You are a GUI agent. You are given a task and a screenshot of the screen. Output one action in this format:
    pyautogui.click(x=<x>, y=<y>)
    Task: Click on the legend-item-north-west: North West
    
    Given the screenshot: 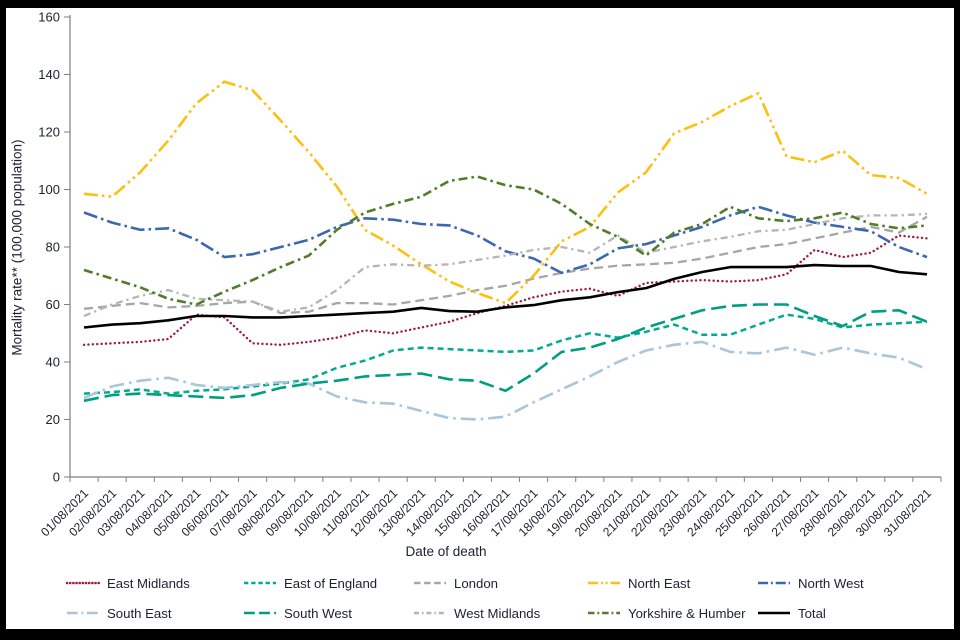 What is the action you would take?
    pyautogui.click(x=810, y=583)
    